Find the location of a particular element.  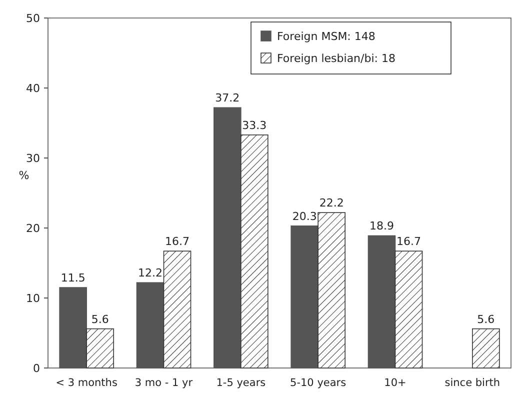

y-tick-label: 20 is located at coordinates (33, 228).